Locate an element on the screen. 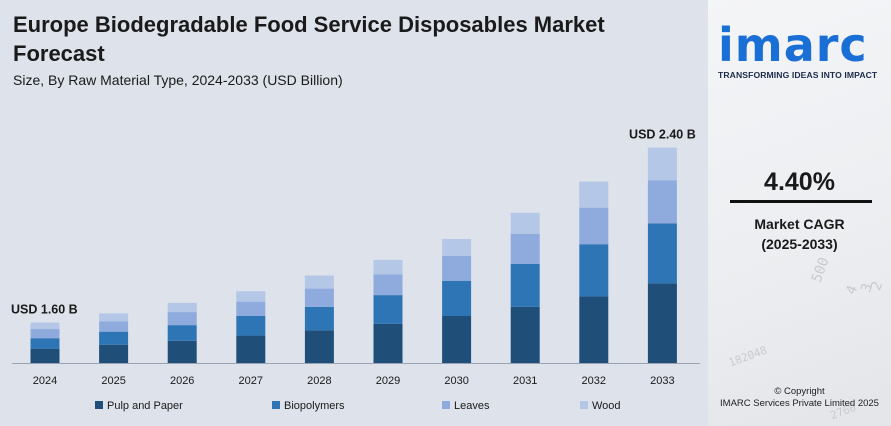  logo-wordmark: imarc is located at coordinates (793, 45).